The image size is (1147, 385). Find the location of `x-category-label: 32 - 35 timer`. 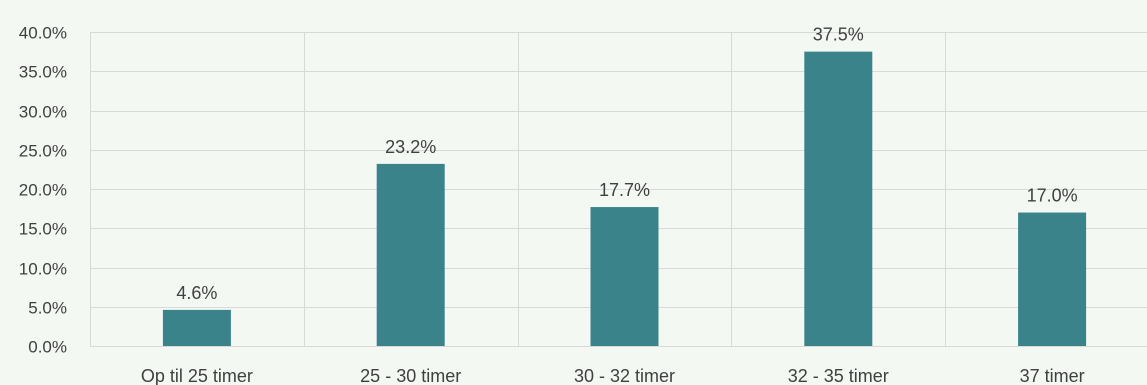

x-category-label: 32 - 35 timer is located at coordinates (838, 375).